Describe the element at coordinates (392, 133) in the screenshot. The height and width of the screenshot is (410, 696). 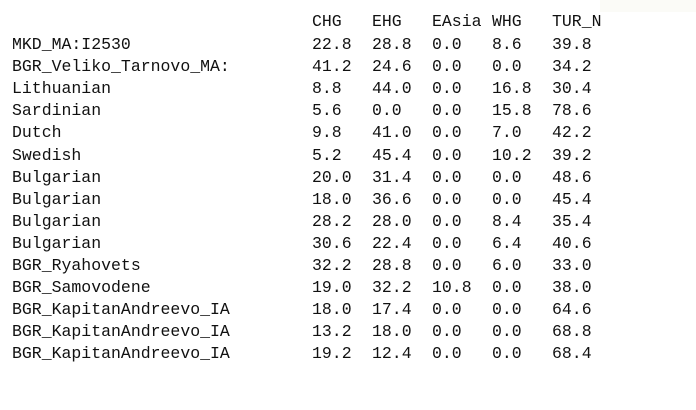
I see `value-cell: 41.0` at that location.